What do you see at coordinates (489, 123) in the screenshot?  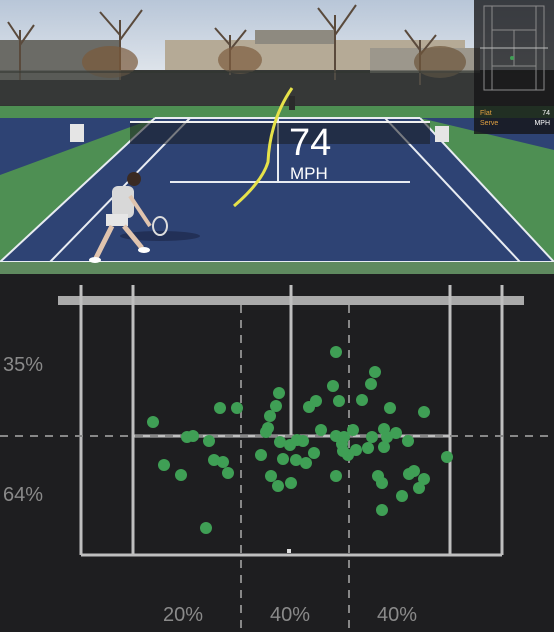 I see `minimap-row-label: Serve` at bounding box center [489, 123].